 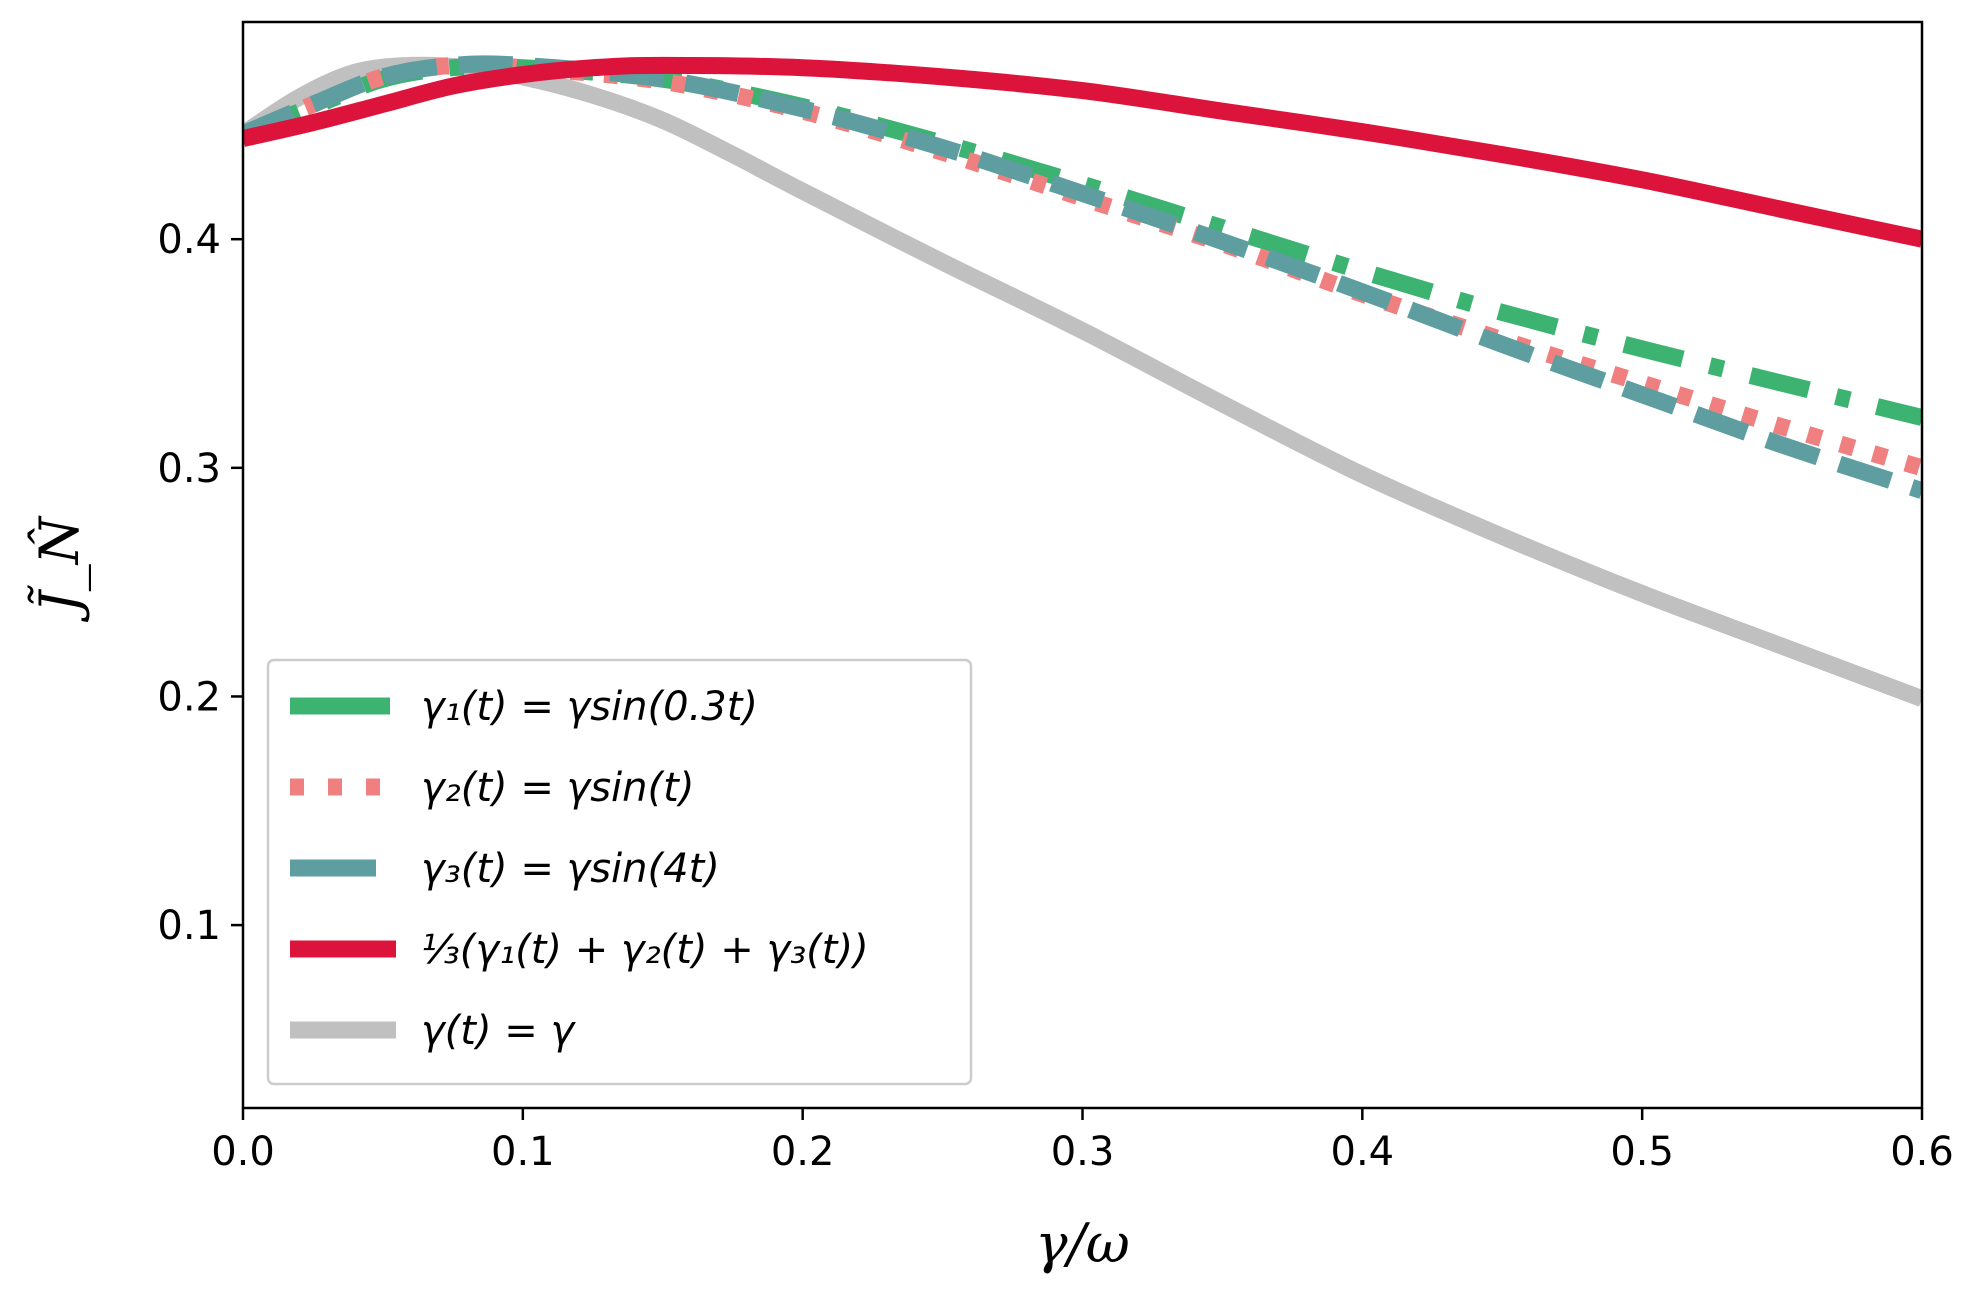 What do you see at coordinates (189, 697) in the screenshot?
I see `y-tick-label: 0.2` at bounding box center [189, 697].